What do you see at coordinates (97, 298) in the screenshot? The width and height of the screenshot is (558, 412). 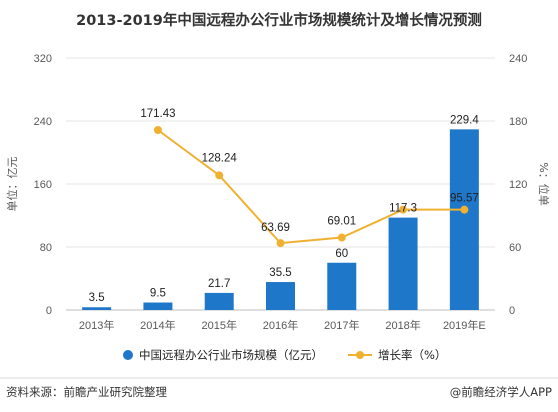 I see `bar-value-label: 3.5` at bounding box center [97, 298].